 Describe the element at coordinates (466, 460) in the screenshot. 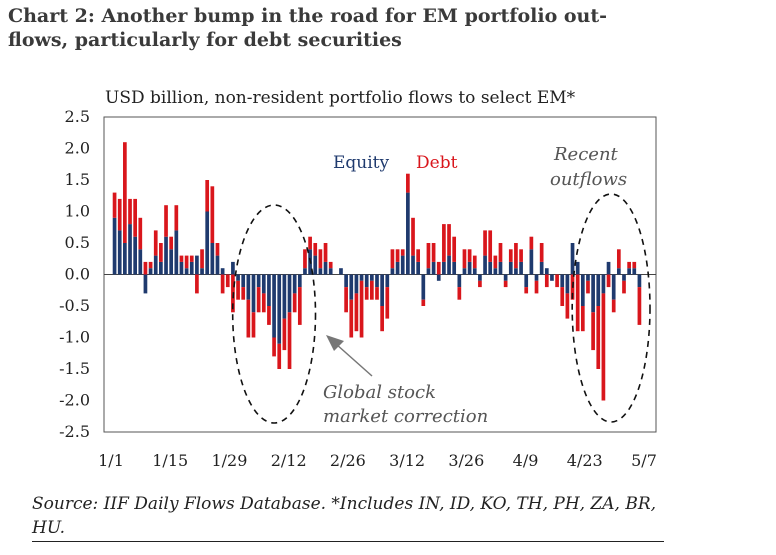

I see `x-tick-label: 3/26` at that location.